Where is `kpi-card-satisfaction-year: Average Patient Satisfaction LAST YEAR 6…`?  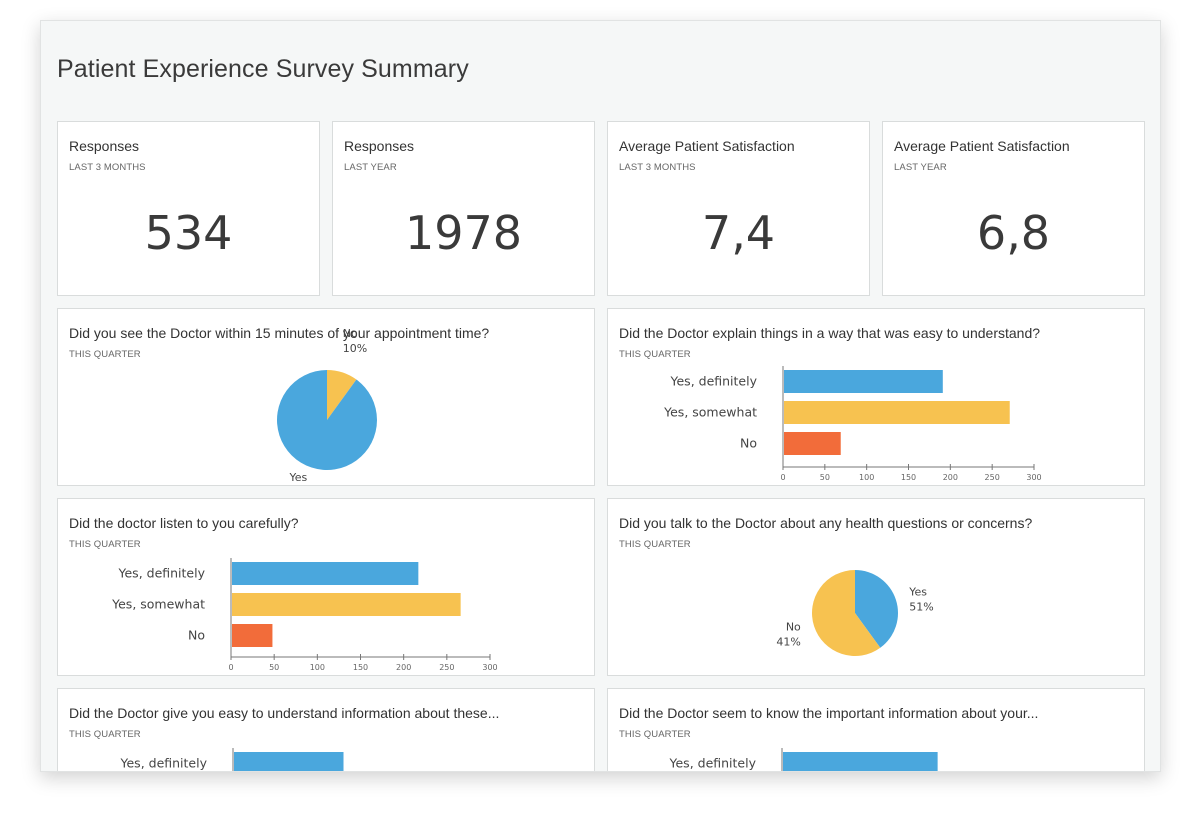 kpi-card-satisfaction-year: Average Patient Satisfaction LAST YEAR 6… is located at coordinates (1013, 208).